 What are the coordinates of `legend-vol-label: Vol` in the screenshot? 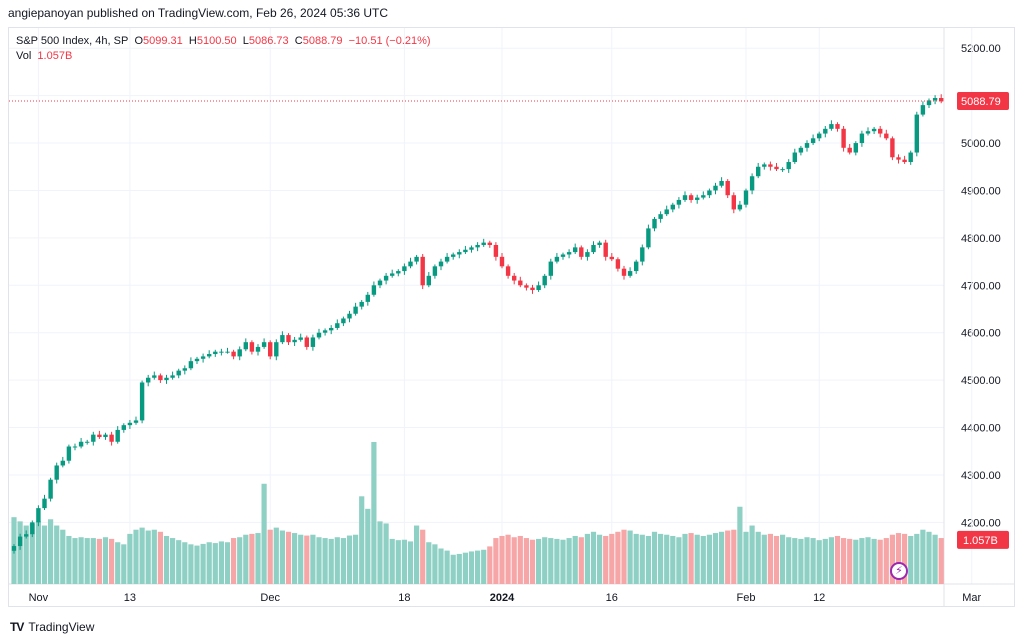 It's located at (24, 56).